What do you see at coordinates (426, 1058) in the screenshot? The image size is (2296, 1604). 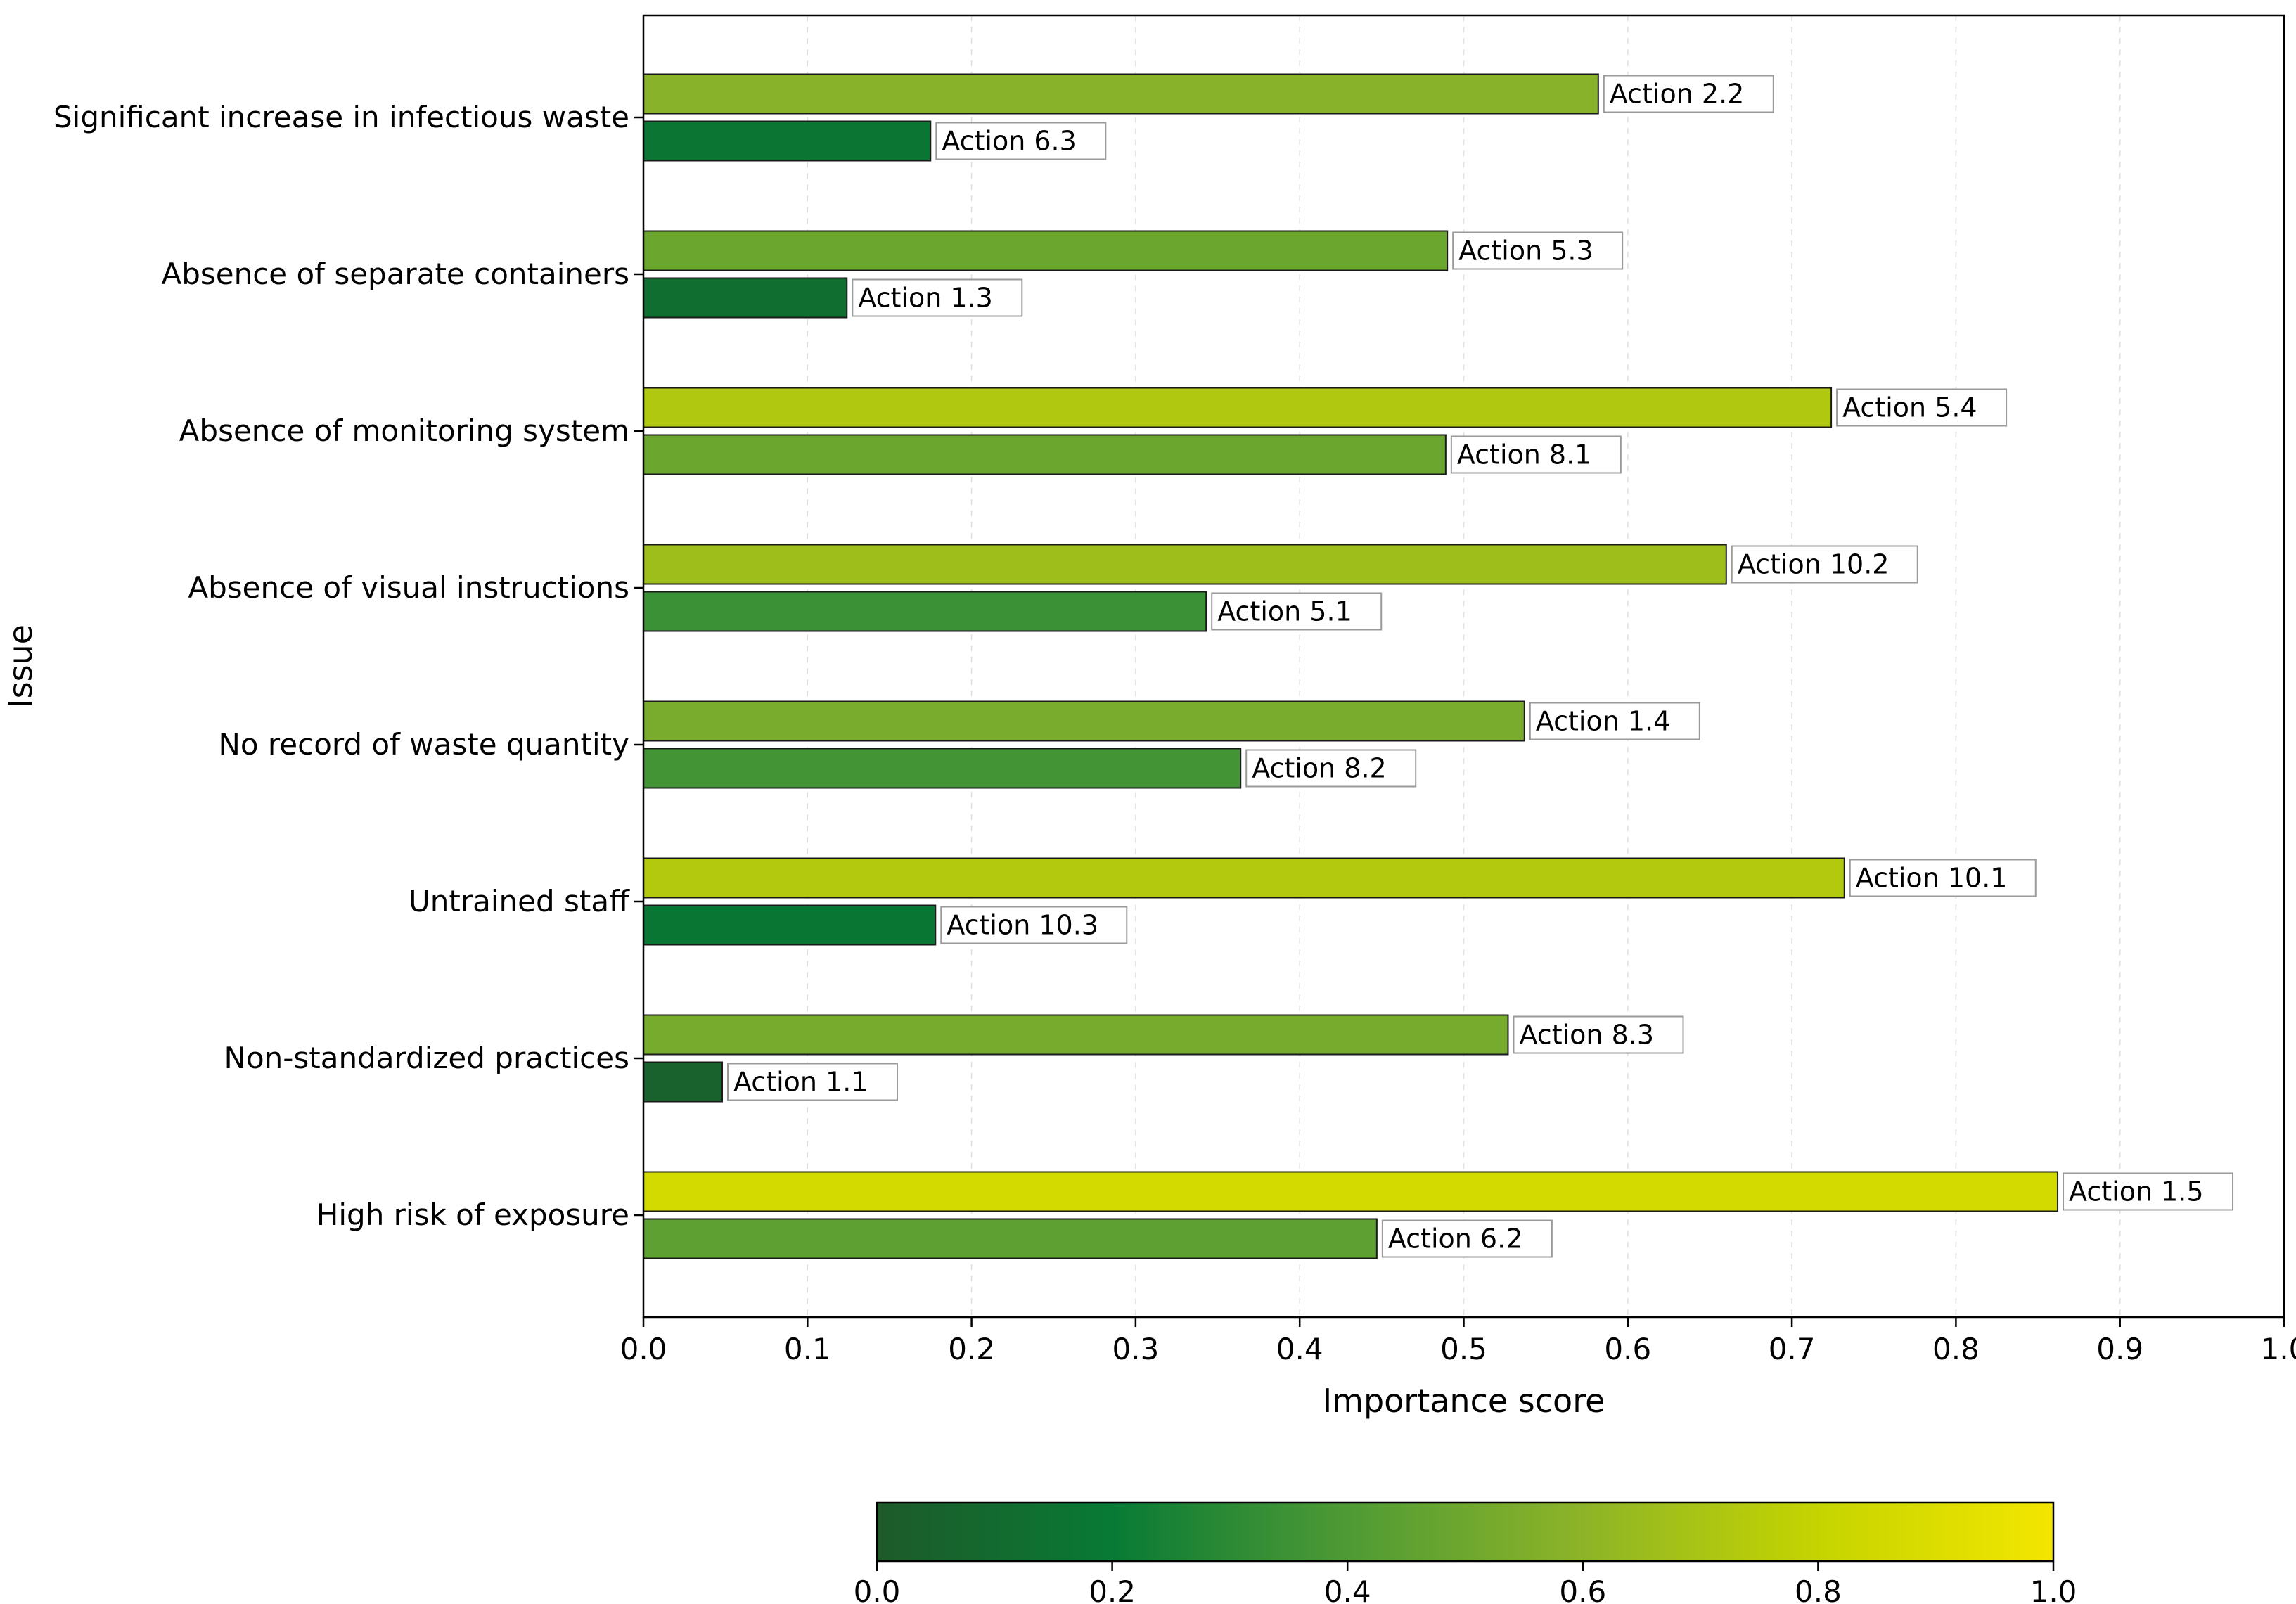 I see `y-tick-label: Non-standardized practices` at bounding box center [426, 1058].